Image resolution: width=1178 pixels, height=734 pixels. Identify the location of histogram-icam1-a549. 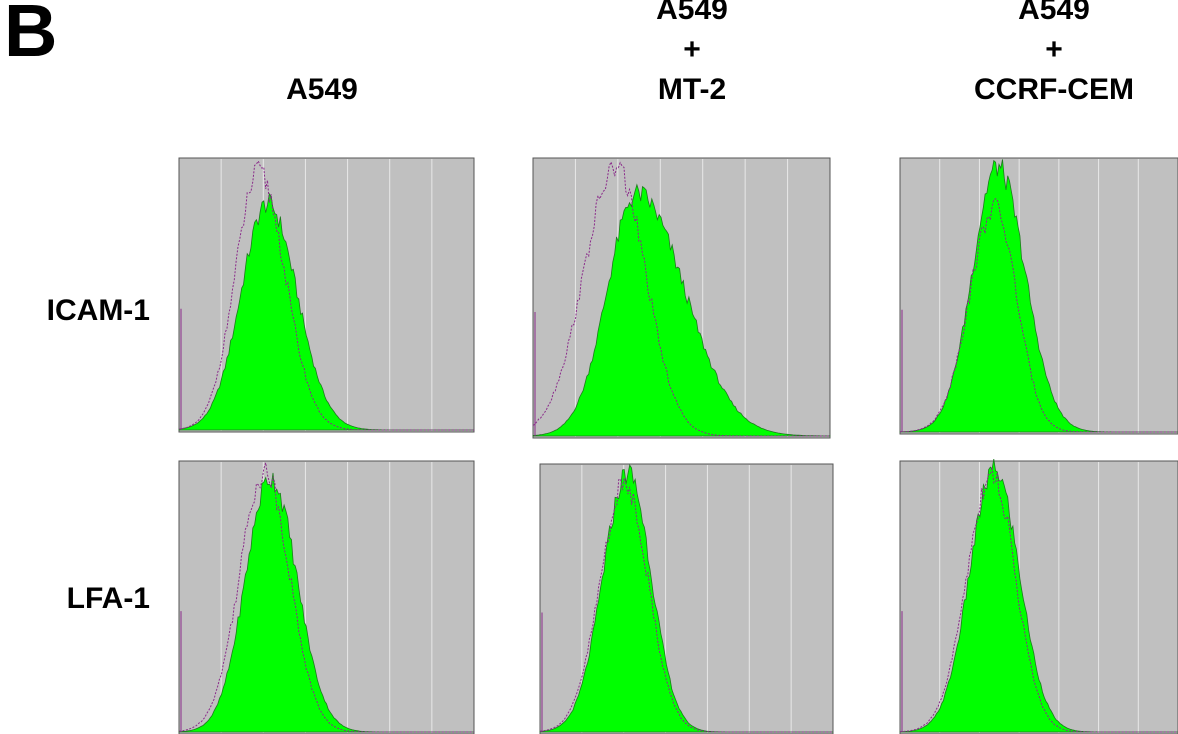
(326, 295).